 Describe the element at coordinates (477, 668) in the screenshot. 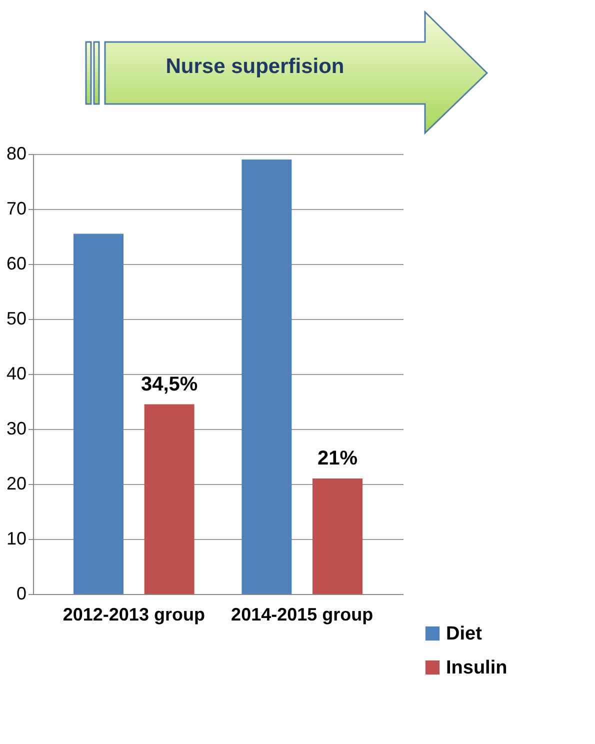

I see `legend-label: Insulin` at that location.